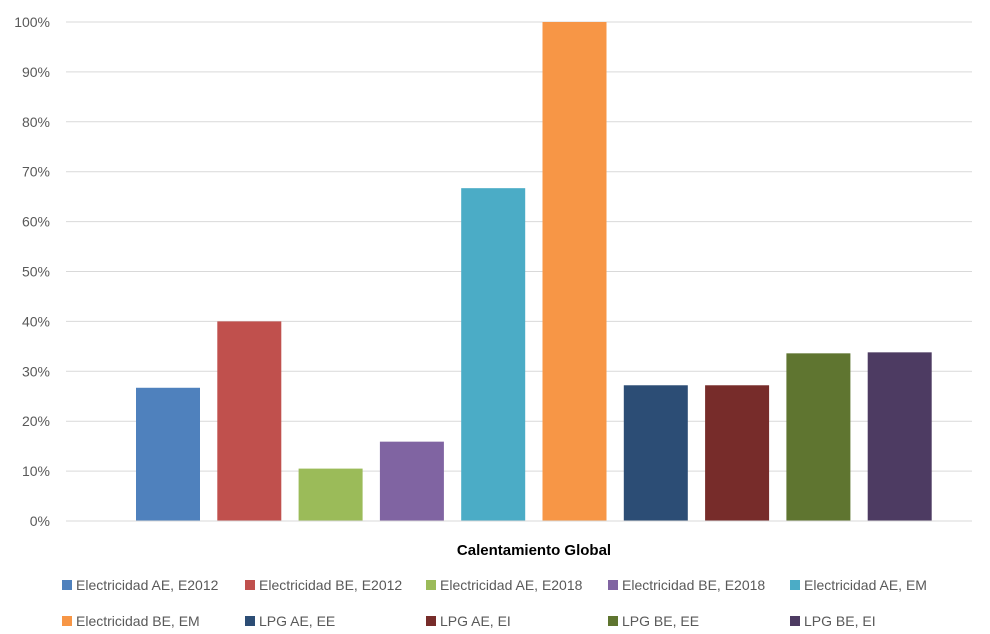  What do you see at coordinates (40, 521) in the screenshot?
I see `y-tick-label: 0%` at bounding box center [40, 521].